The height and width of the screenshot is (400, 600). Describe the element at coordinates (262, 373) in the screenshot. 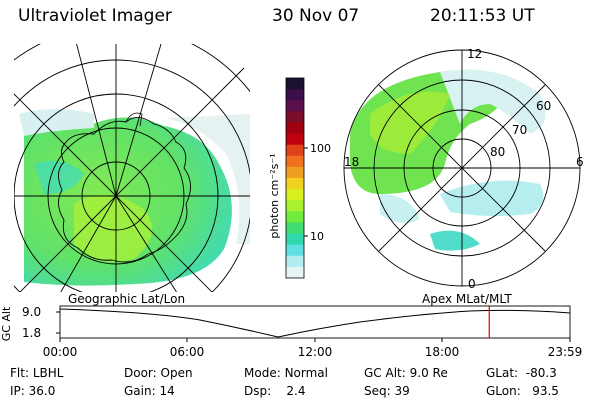

I see `mode-label: Mode:` at that location.